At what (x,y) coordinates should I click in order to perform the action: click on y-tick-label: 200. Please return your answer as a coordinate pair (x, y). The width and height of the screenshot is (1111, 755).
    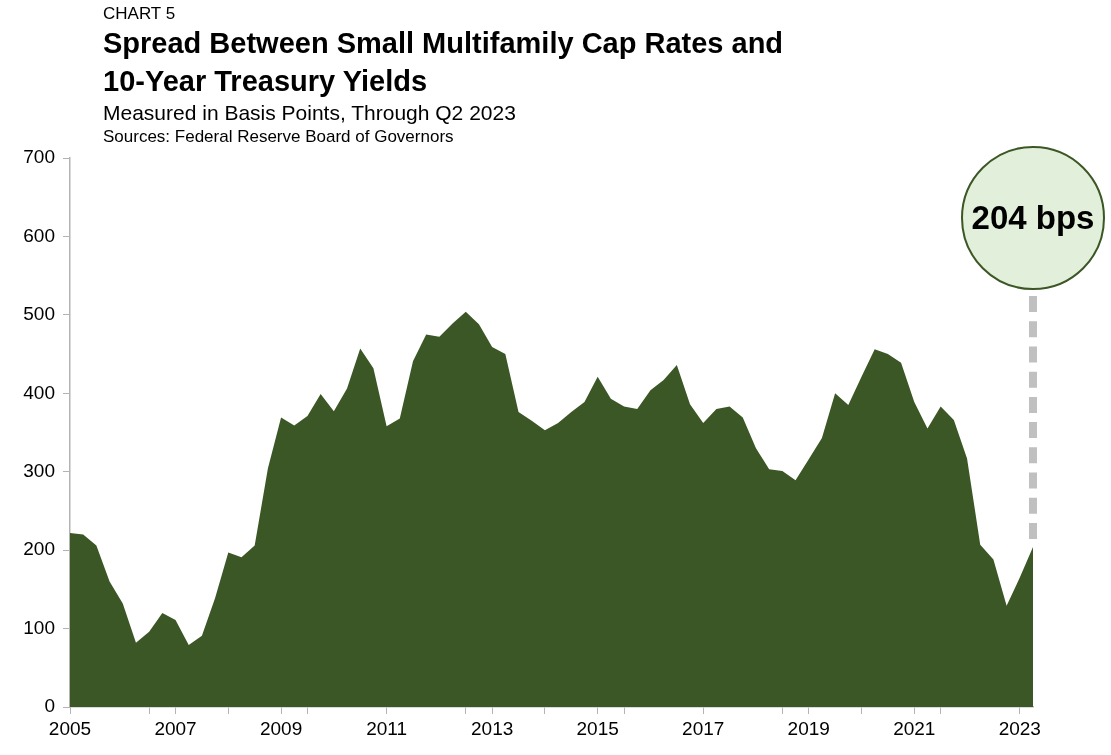
    Looking at the image, I should click on (39, 549).